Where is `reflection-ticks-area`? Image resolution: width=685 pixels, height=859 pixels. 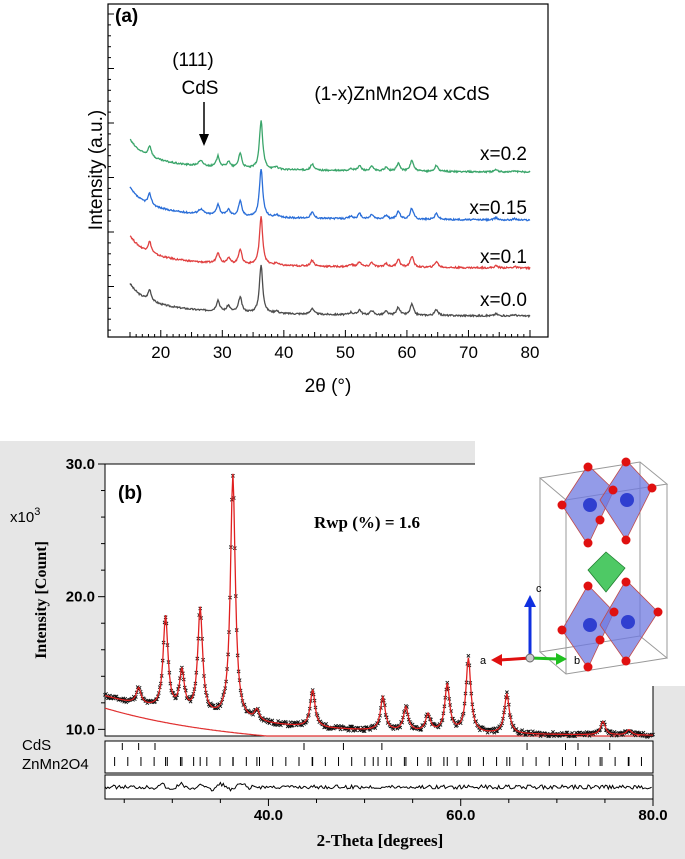
reflection-ticks-area is located at coordinates (379, 757).